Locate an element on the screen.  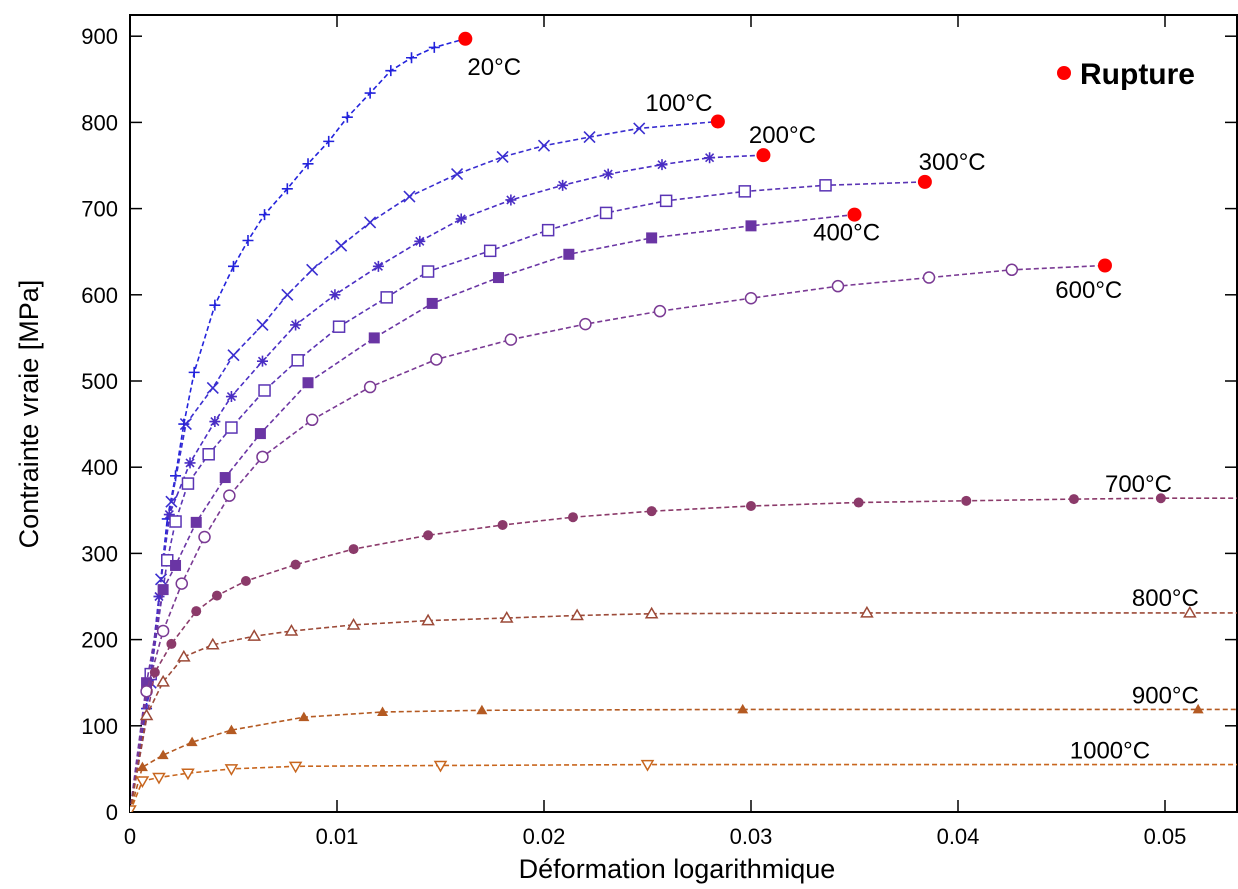
x-tick-label: 0 is located at coordinates (130, 836).